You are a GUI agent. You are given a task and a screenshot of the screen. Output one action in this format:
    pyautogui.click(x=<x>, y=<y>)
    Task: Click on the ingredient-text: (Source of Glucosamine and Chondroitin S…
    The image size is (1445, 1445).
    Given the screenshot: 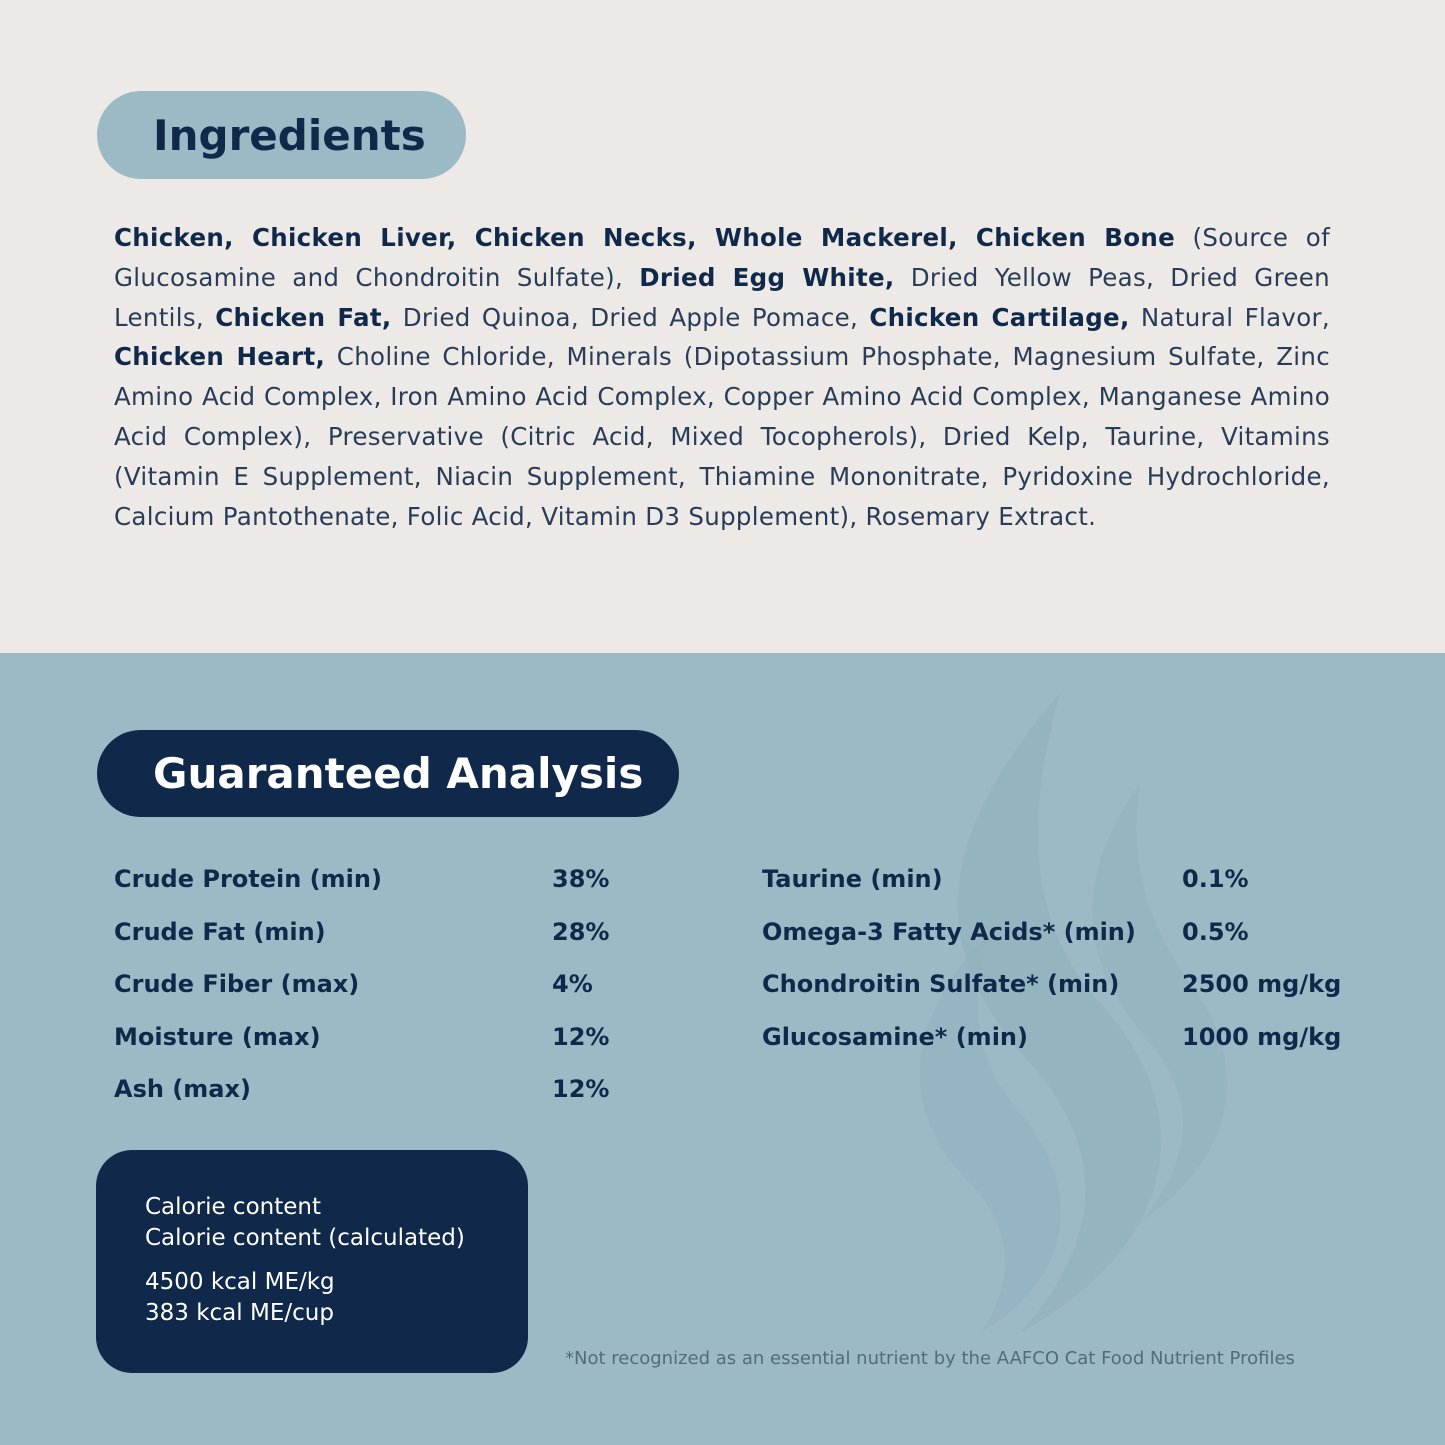 What is the action you would take?
    pyautogui.click(x=722, y=257)
    